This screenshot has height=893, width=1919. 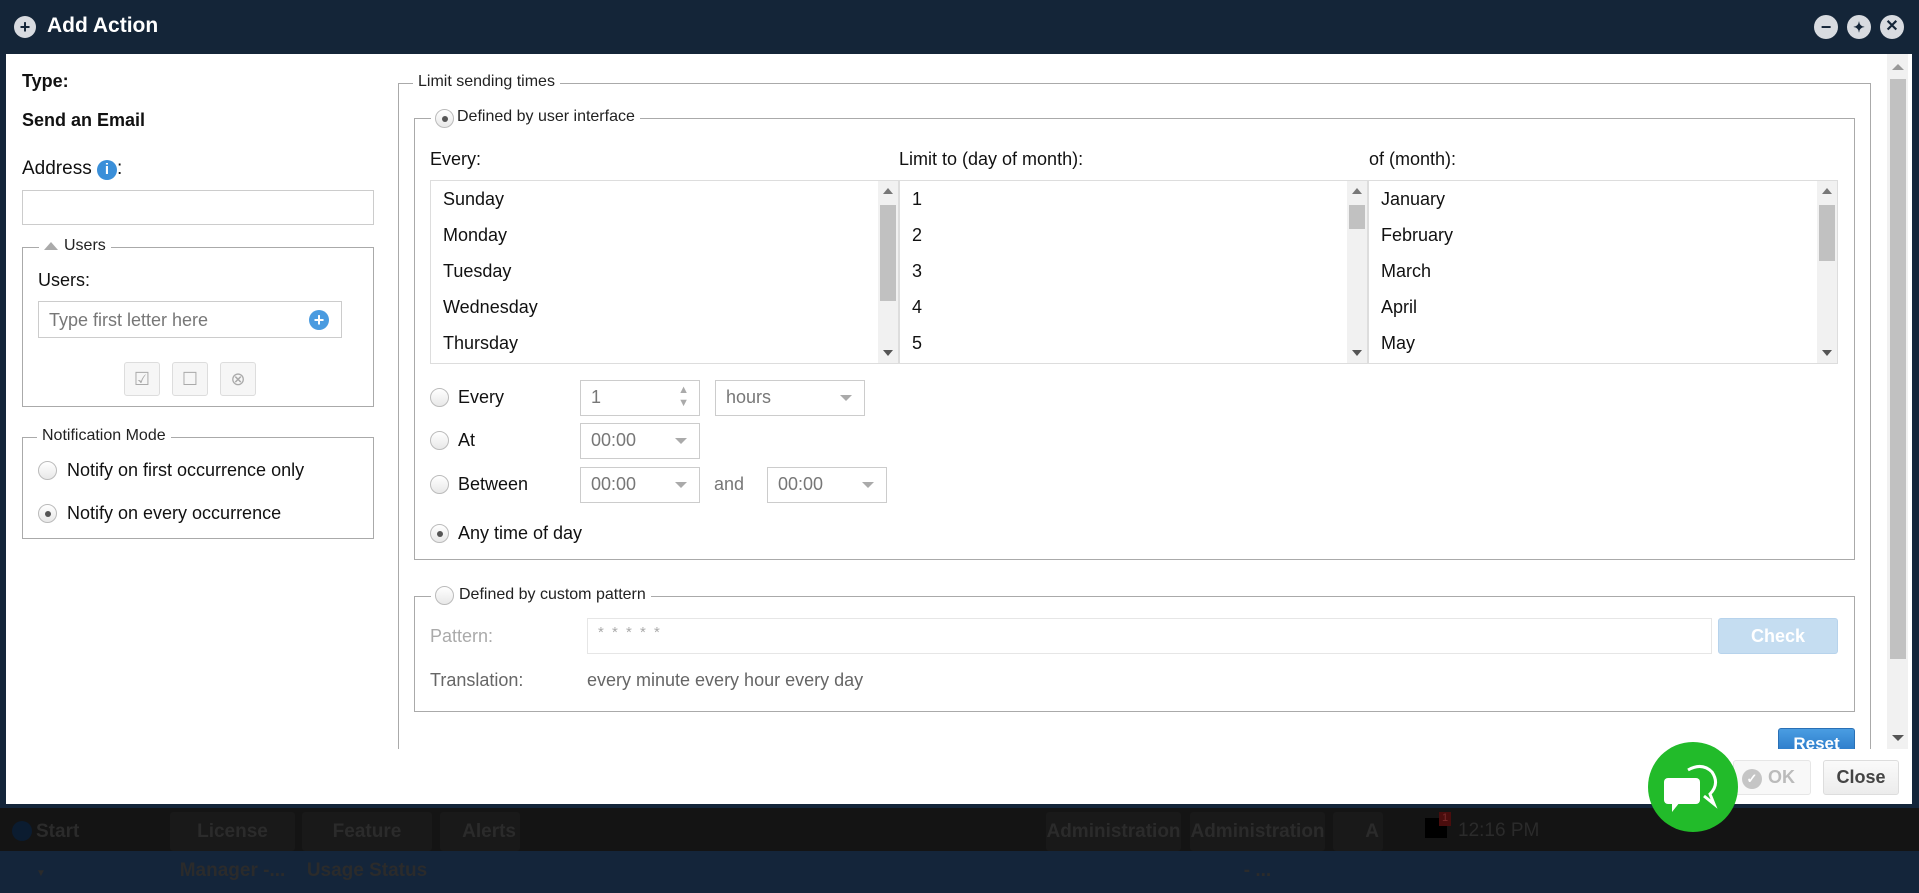 What do you see at coordinates (1358, 831) in the screenshot?
I see `taskbar-item: A` at bounding box center [1358, 831].